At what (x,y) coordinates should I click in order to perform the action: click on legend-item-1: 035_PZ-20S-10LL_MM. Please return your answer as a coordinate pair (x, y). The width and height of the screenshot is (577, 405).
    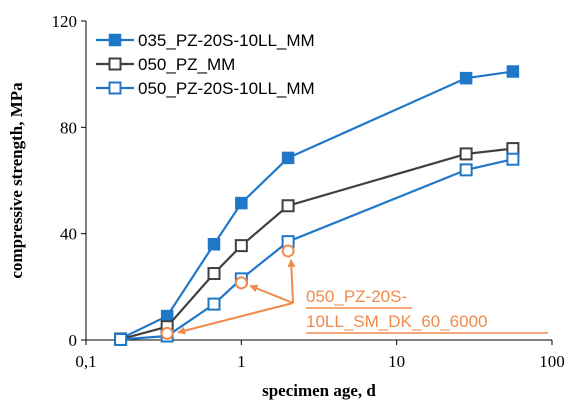
    Looking at the image, I should click on (205, 40).